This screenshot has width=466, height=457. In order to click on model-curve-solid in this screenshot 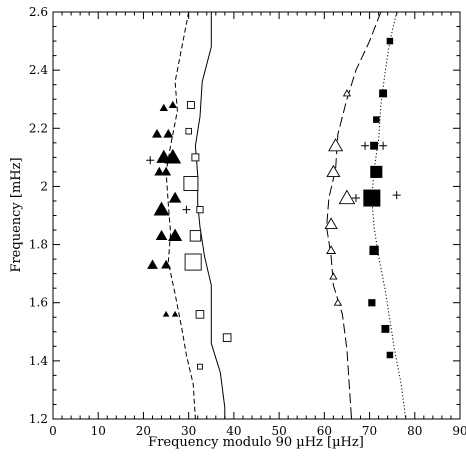, I will do `click(210, 215)`.